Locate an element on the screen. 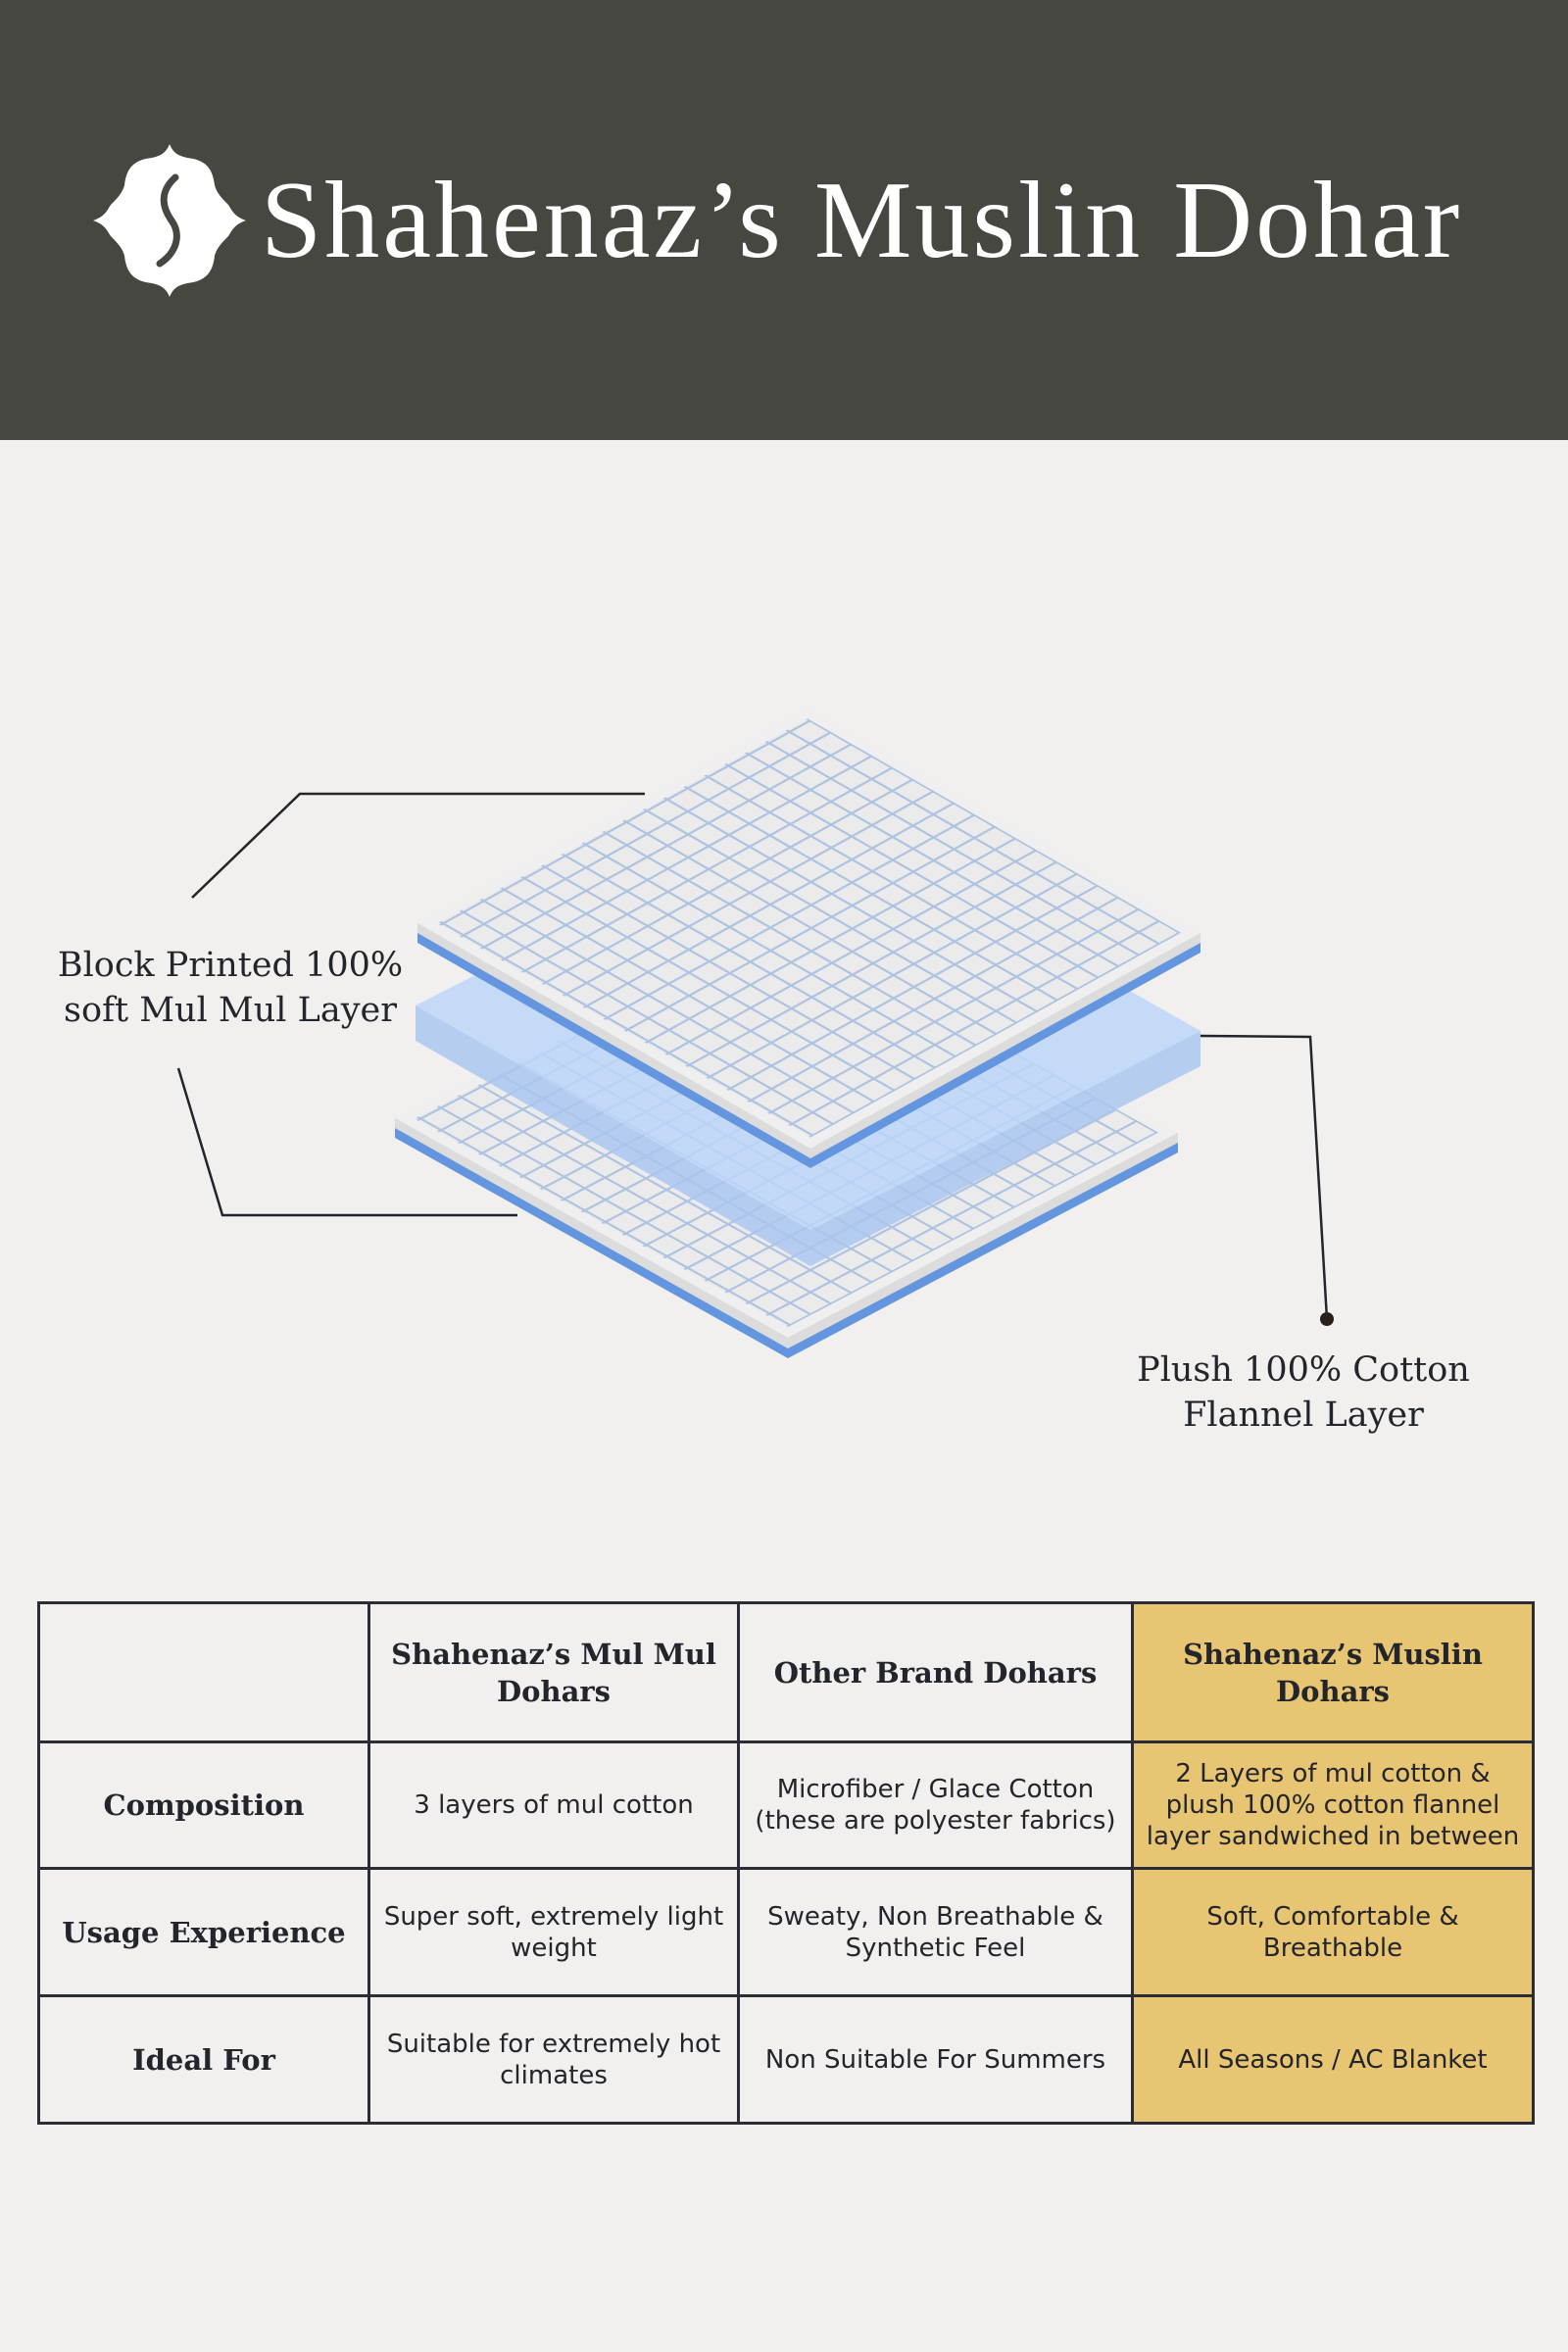  row-label: Usage Experience is located at coordinates (203, 1932).